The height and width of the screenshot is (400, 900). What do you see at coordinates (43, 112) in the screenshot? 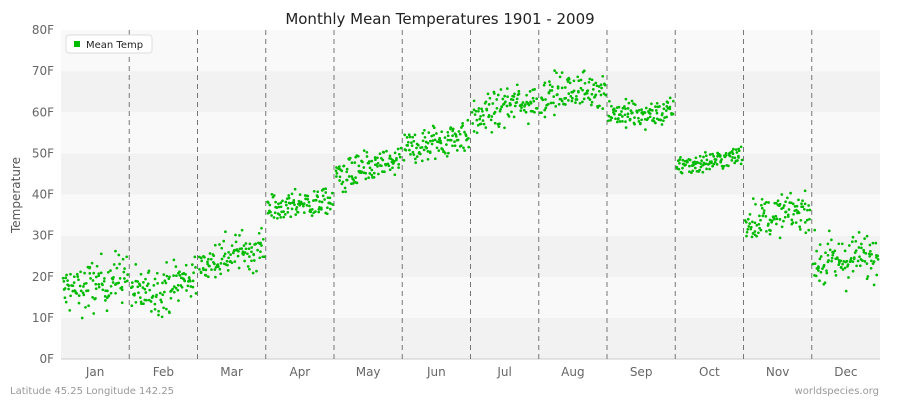
I see `y-tick-label: 60F` at bounding box center [43, 112].